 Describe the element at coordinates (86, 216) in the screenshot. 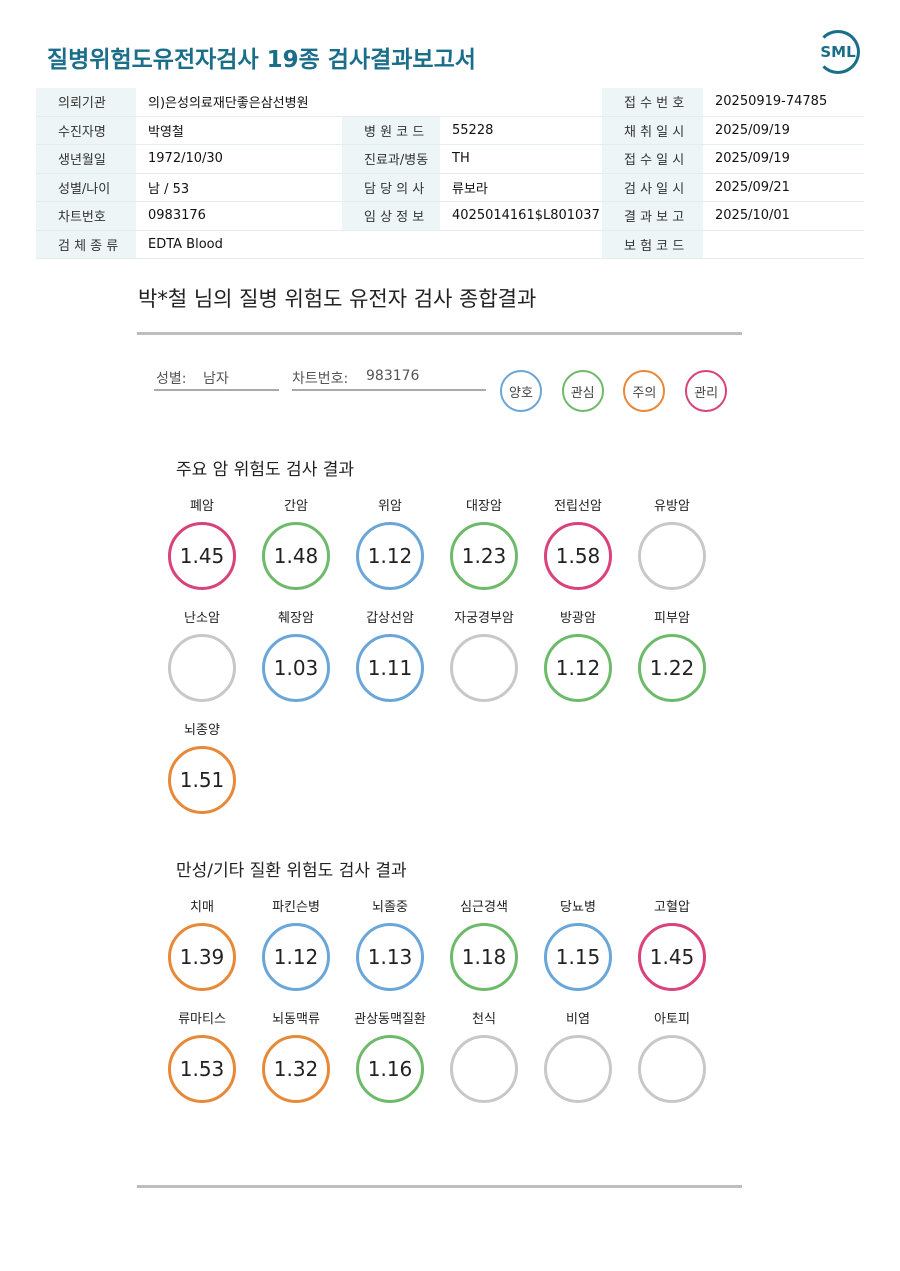

I see `label-cell: 차트번호` at that location.